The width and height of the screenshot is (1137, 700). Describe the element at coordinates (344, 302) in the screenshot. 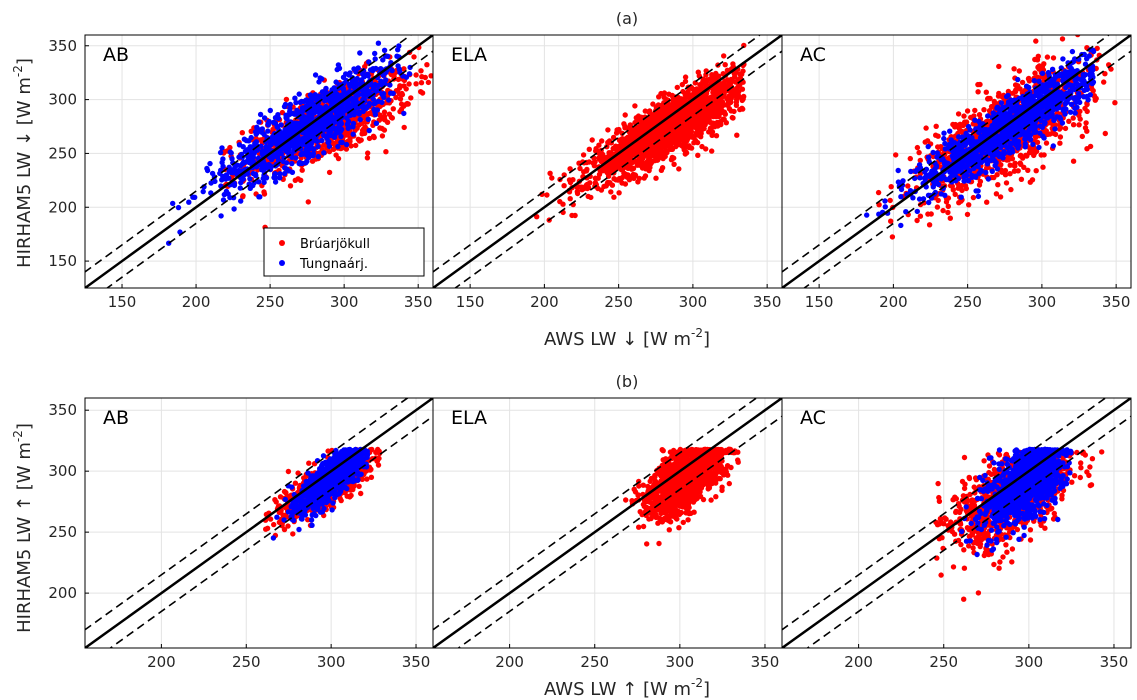

I see `x-tick-label: 300` at that location.